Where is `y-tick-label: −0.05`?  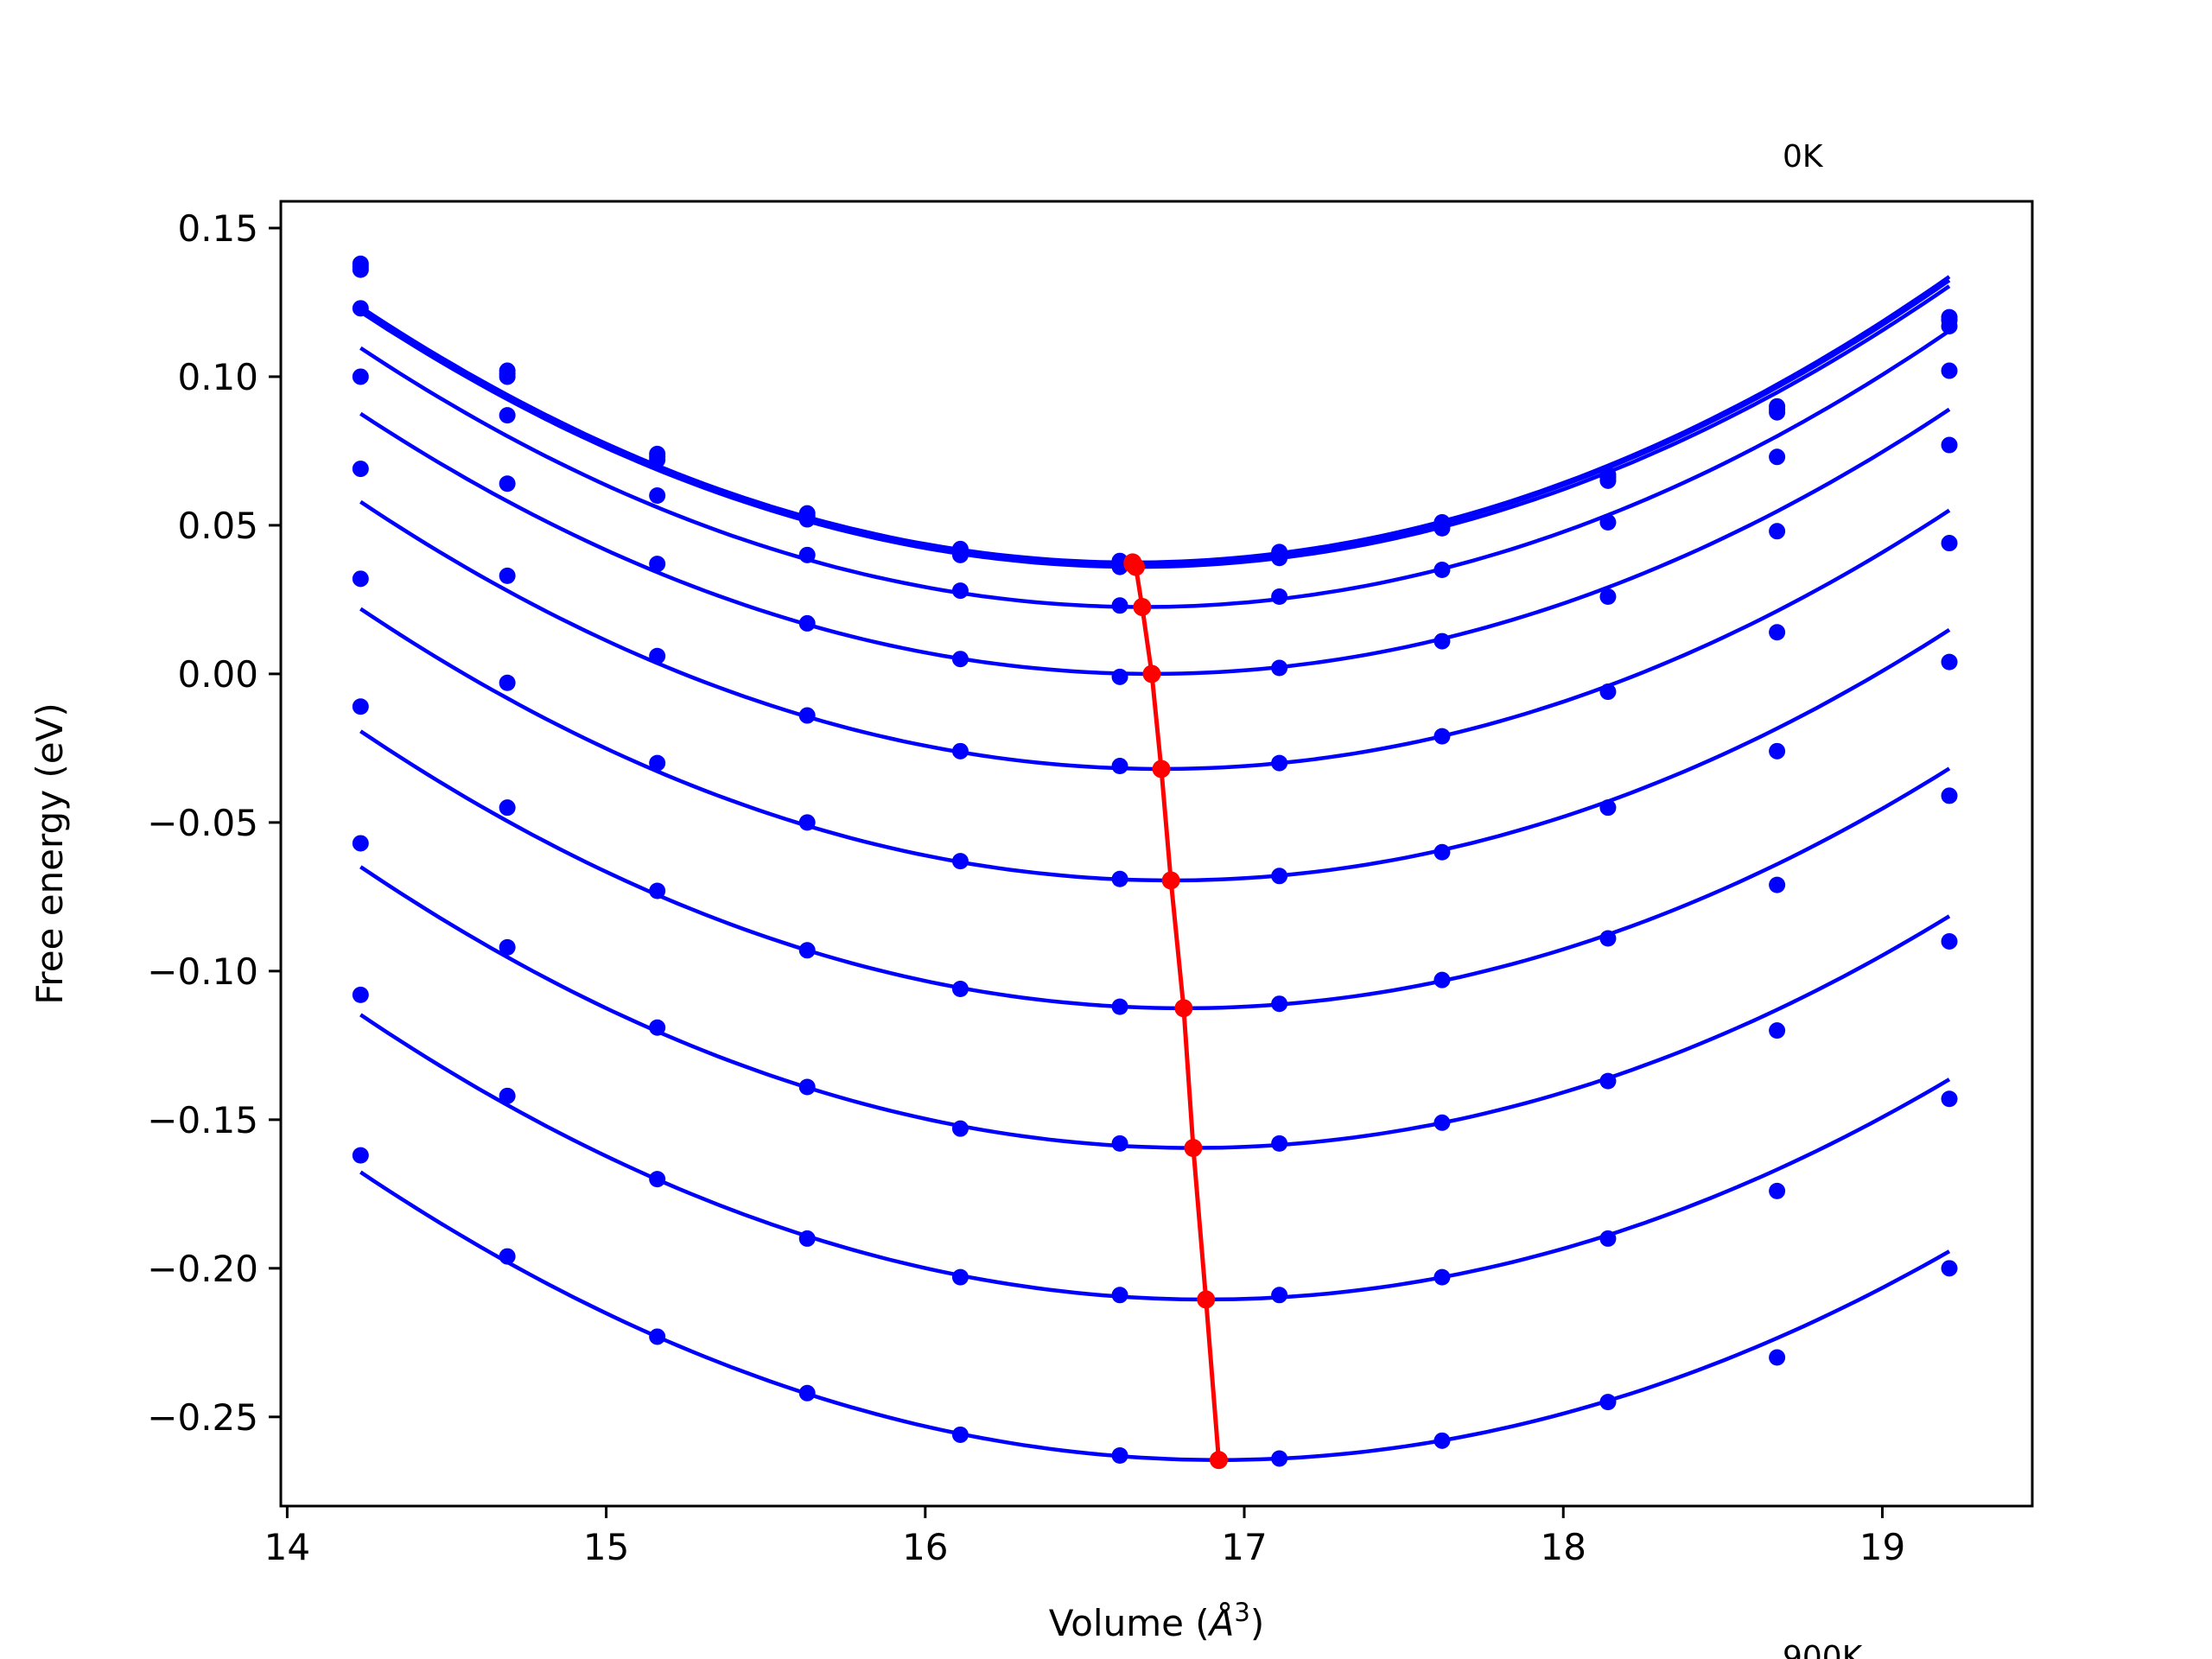 y-tick-label: −0.05 is located at coordinates (202, 823).